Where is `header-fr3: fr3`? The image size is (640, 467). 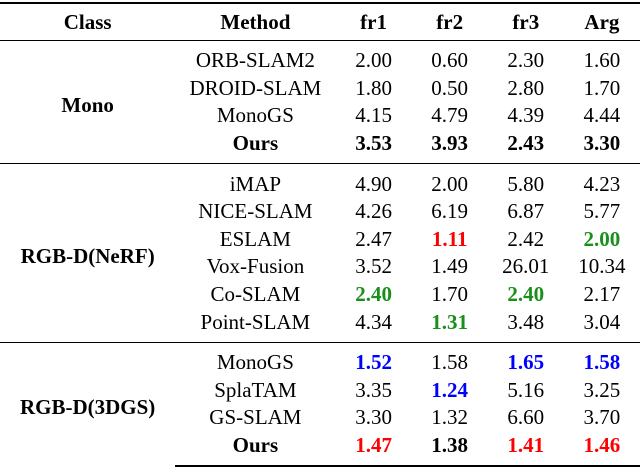 header-fr3: fr3 is located at coordinates (525, 21).